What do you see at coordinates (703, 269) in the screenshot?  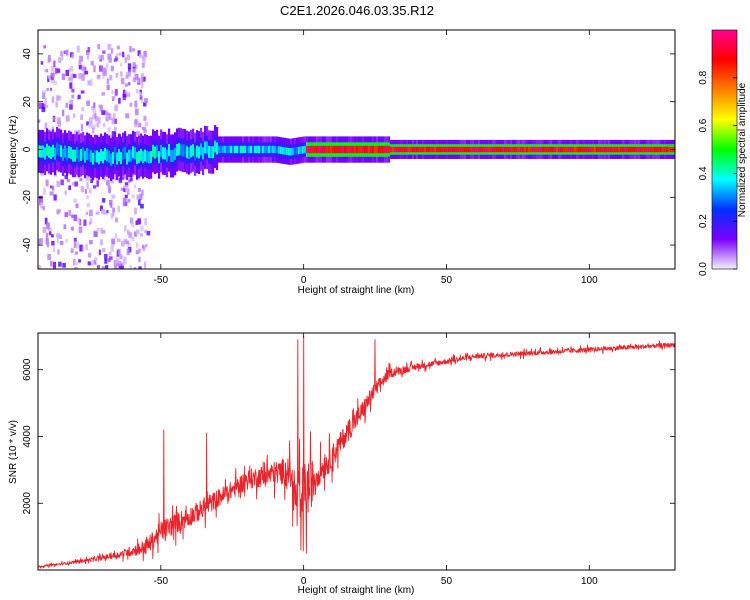 I see `colorbar-tick-label: 0.0` at bounding box center [703, 269].